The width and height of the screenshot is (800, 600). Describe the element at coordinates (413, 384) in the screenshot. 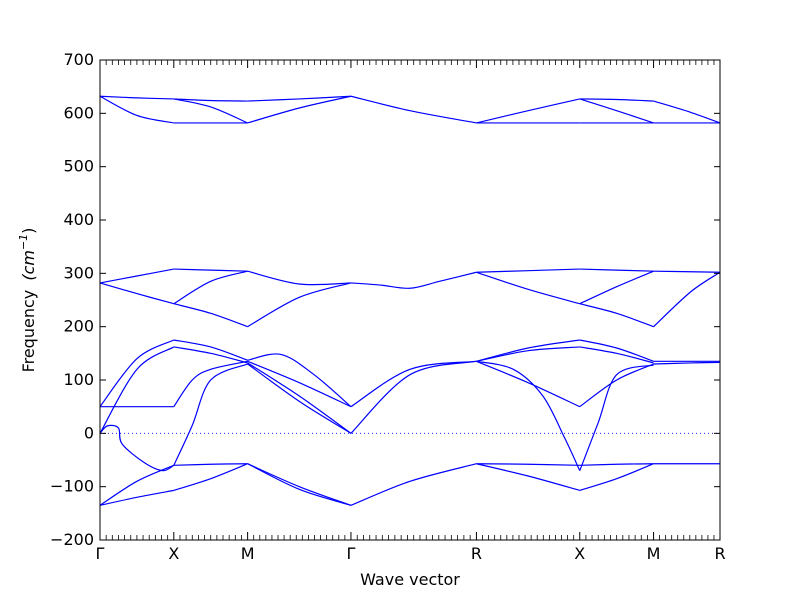

I see `band-line-seg3-b2` at that location.